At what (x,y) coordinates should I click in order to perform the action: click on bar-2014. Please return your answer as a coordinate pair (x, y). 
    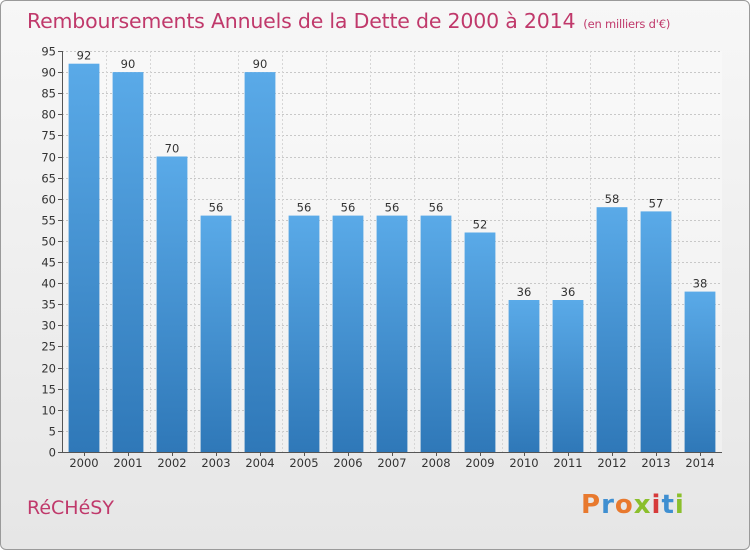
    Looking at the image, I should click on (700, 371).